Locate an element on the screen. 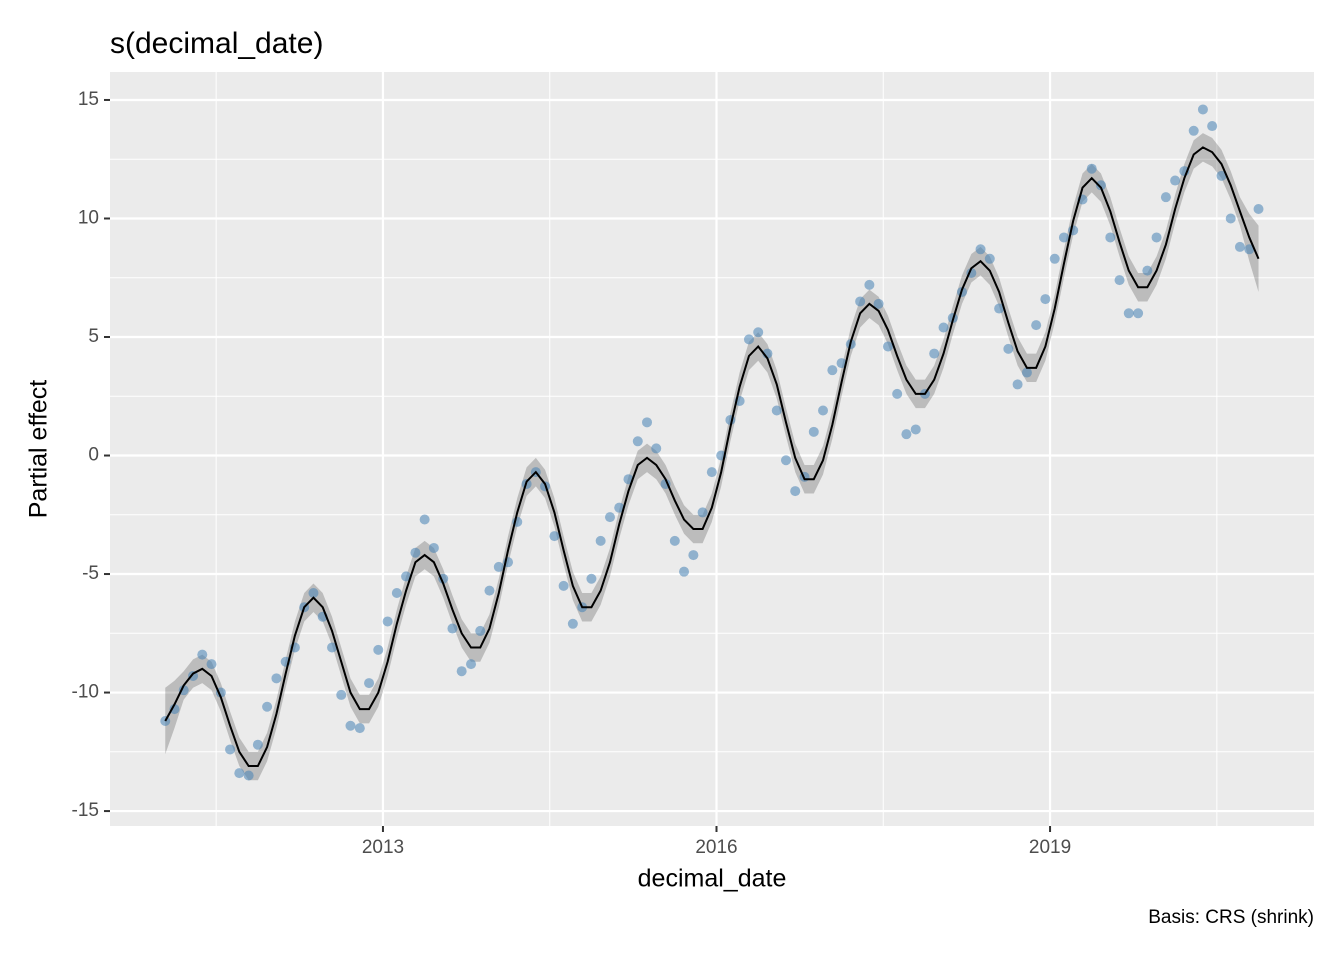  x-axis-label: decimal_date is located at coordinates (712, 879).